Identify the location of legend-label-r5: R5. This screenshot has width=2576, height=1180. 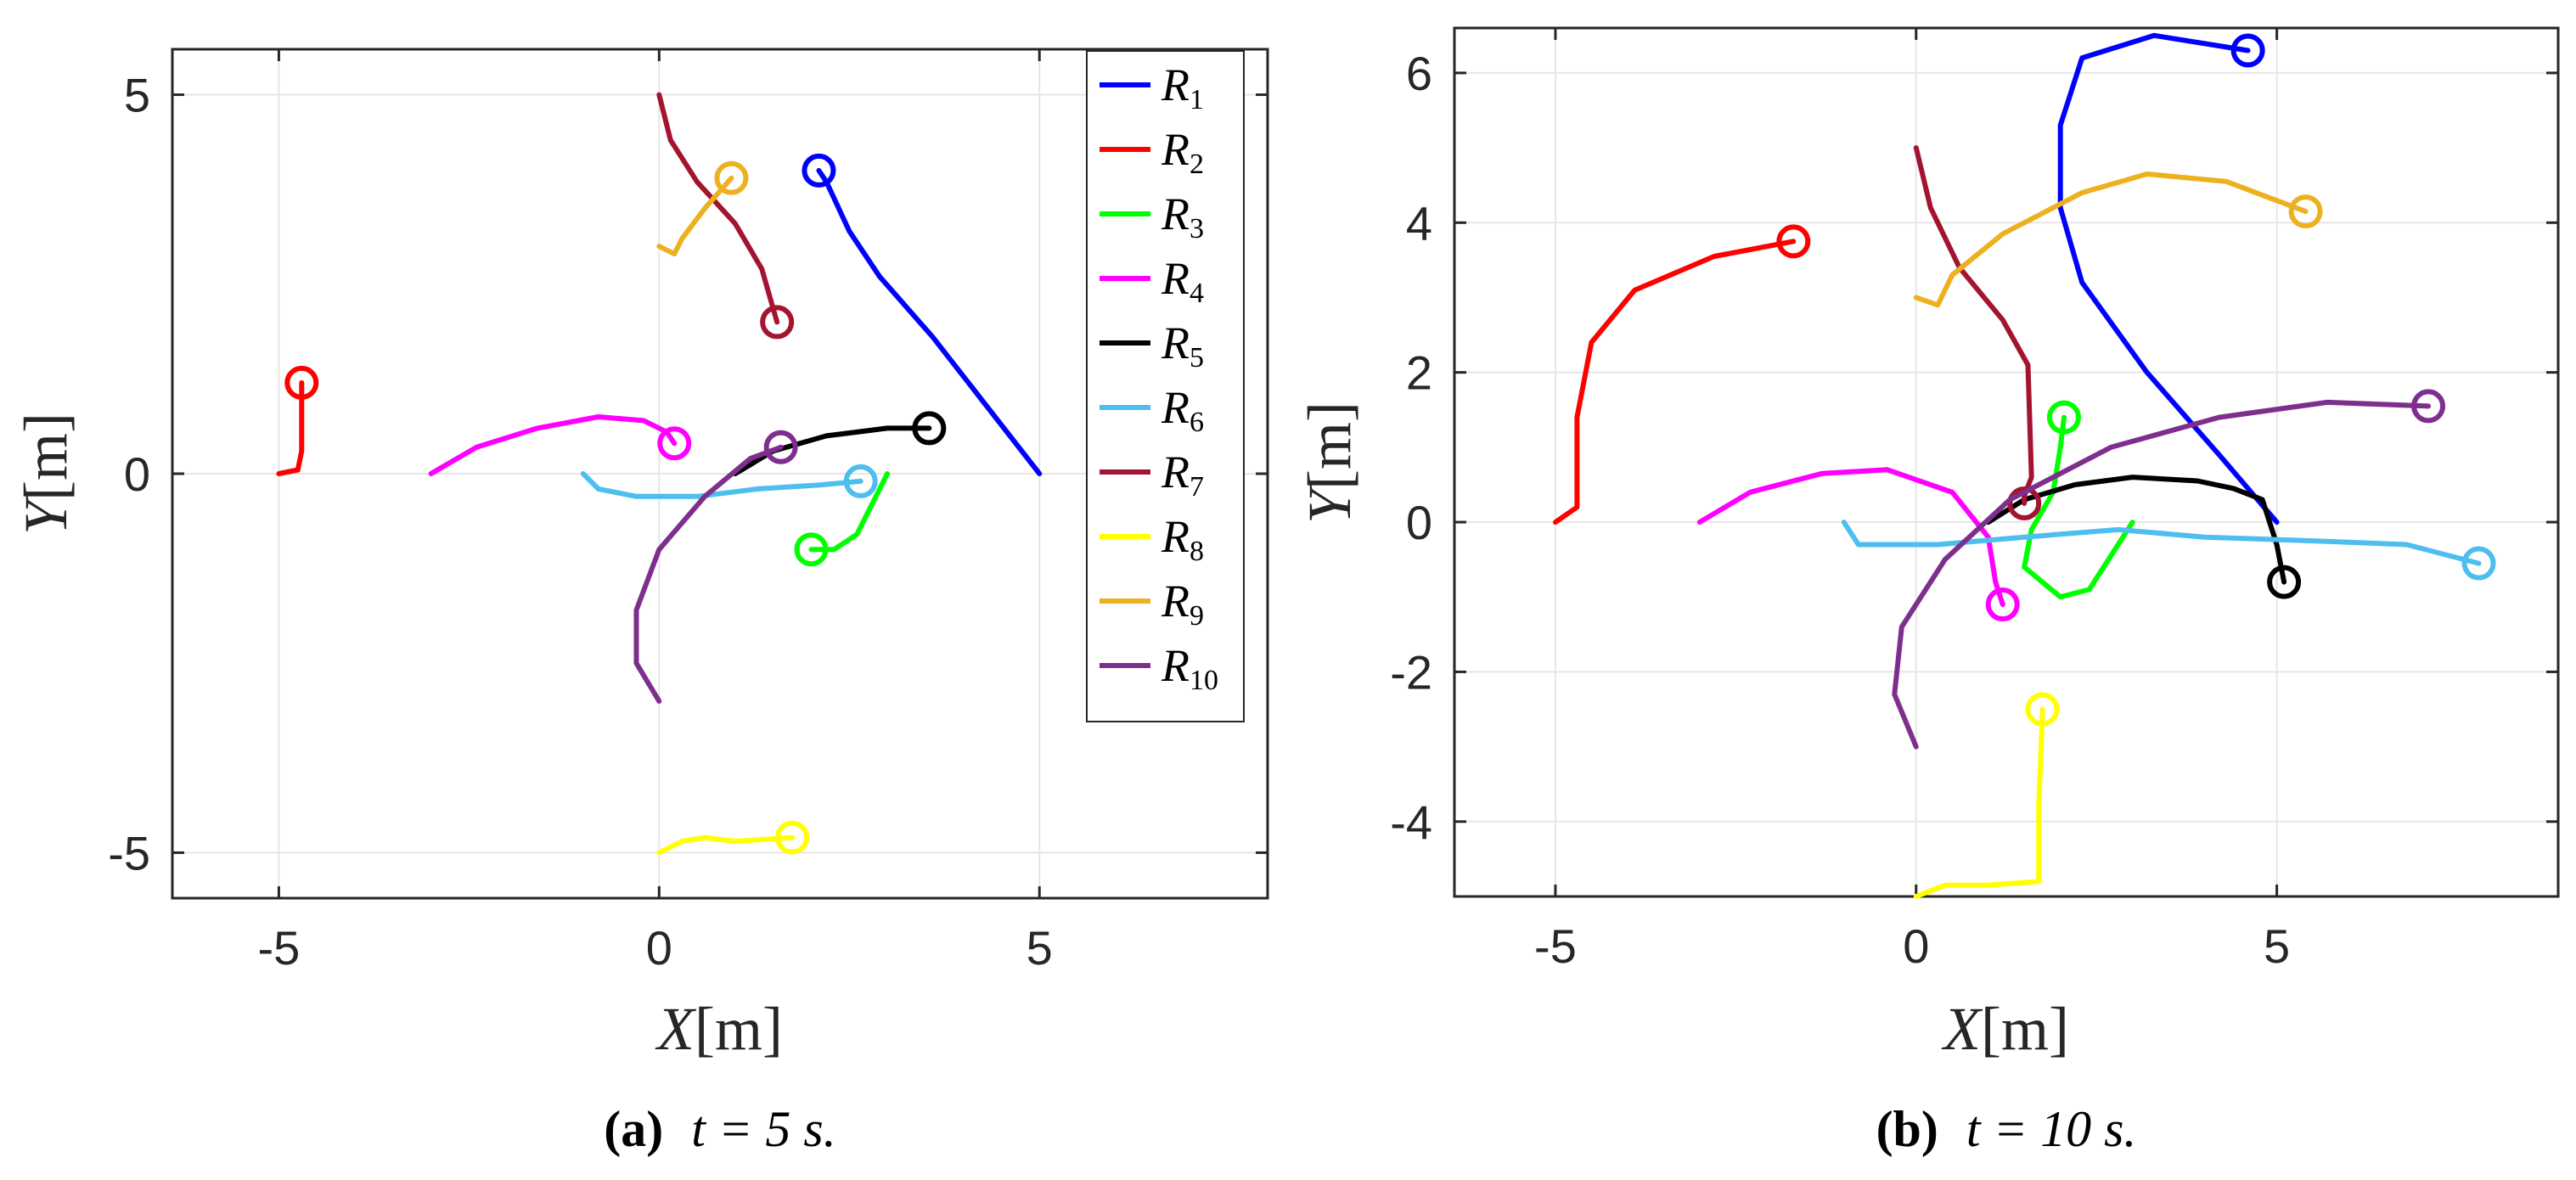
(1182, 345).